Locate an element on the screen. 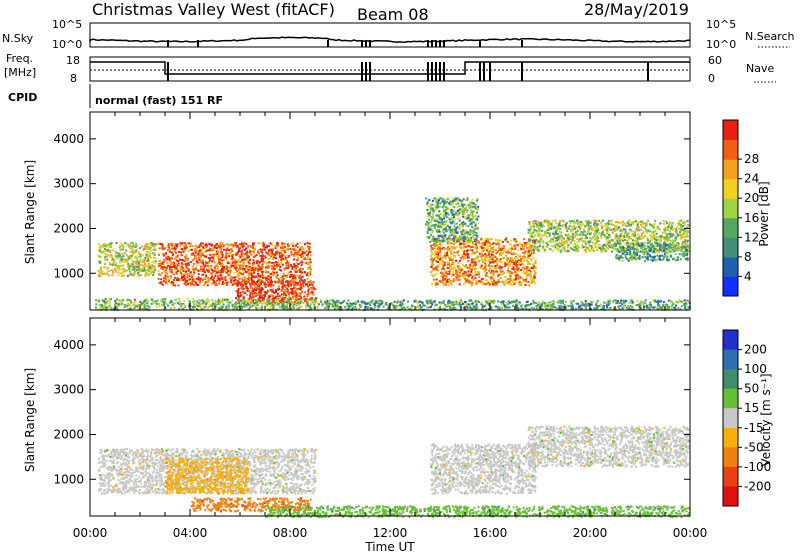 Image resolution: width=800 pixels, height=558 pixels. freq-drops is located at coordinates (408, 71).